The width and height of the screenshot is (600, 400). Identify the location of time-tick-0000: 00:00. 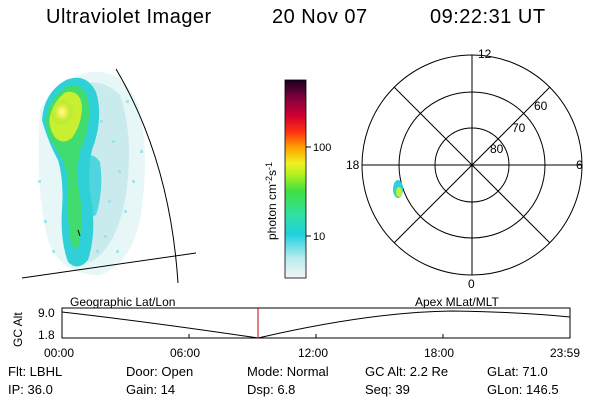
(59, 353).